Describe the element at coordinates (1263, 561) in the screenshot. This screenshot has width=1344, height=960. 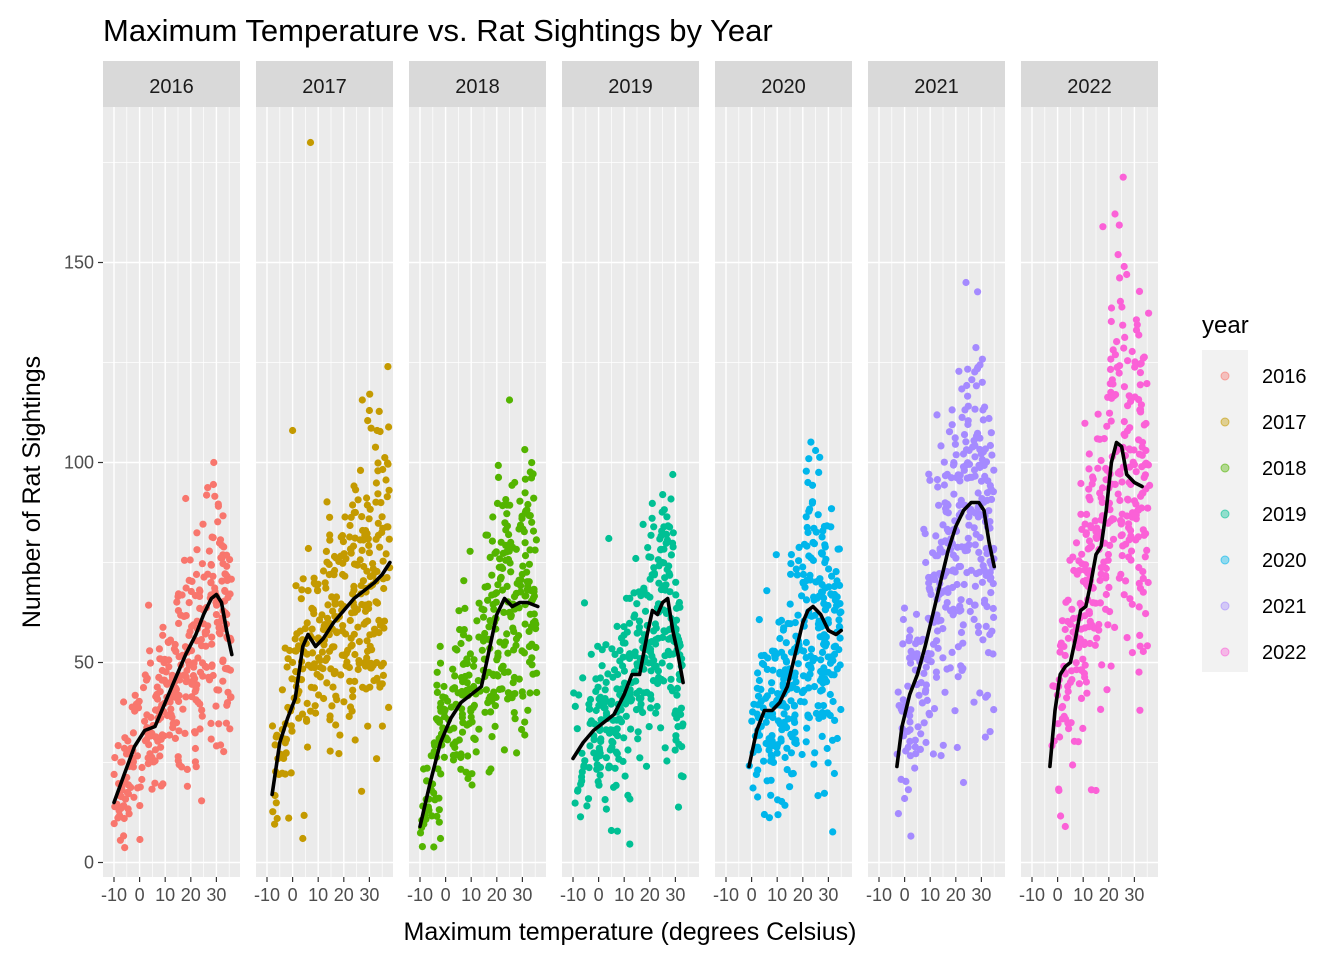
I see `legend-entry-2020: 2020` at that location.